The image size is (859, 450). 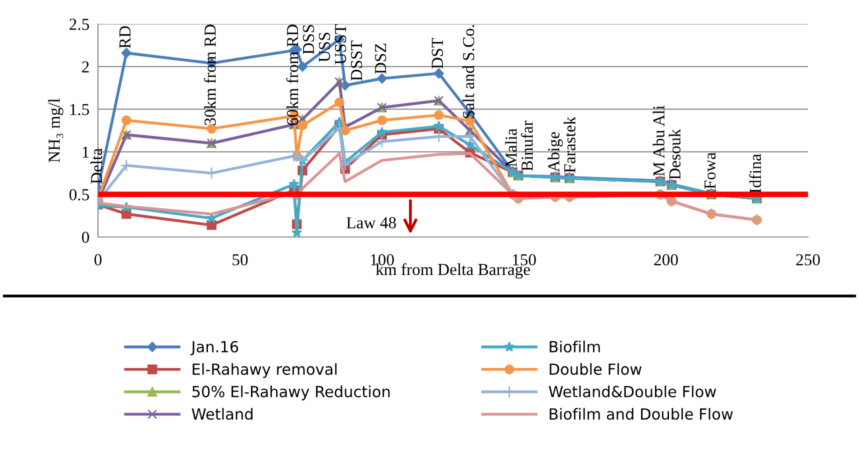 I want to click on x-tick-label: 150, so click(x=524, y=260).